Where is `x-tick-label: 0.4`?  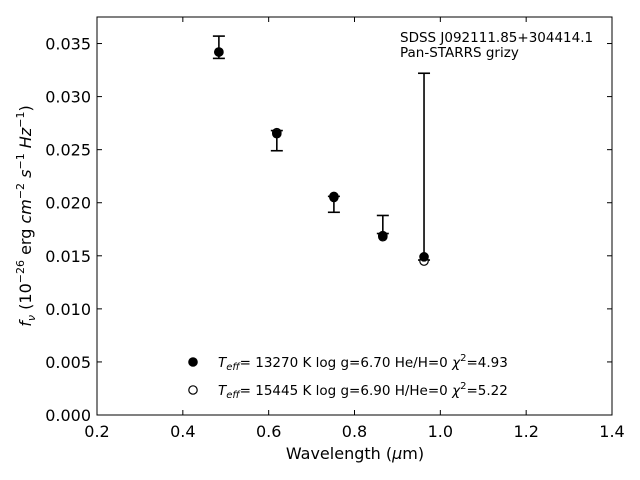 x-tick-label: 0.4 is located at coordinates (182, 431).